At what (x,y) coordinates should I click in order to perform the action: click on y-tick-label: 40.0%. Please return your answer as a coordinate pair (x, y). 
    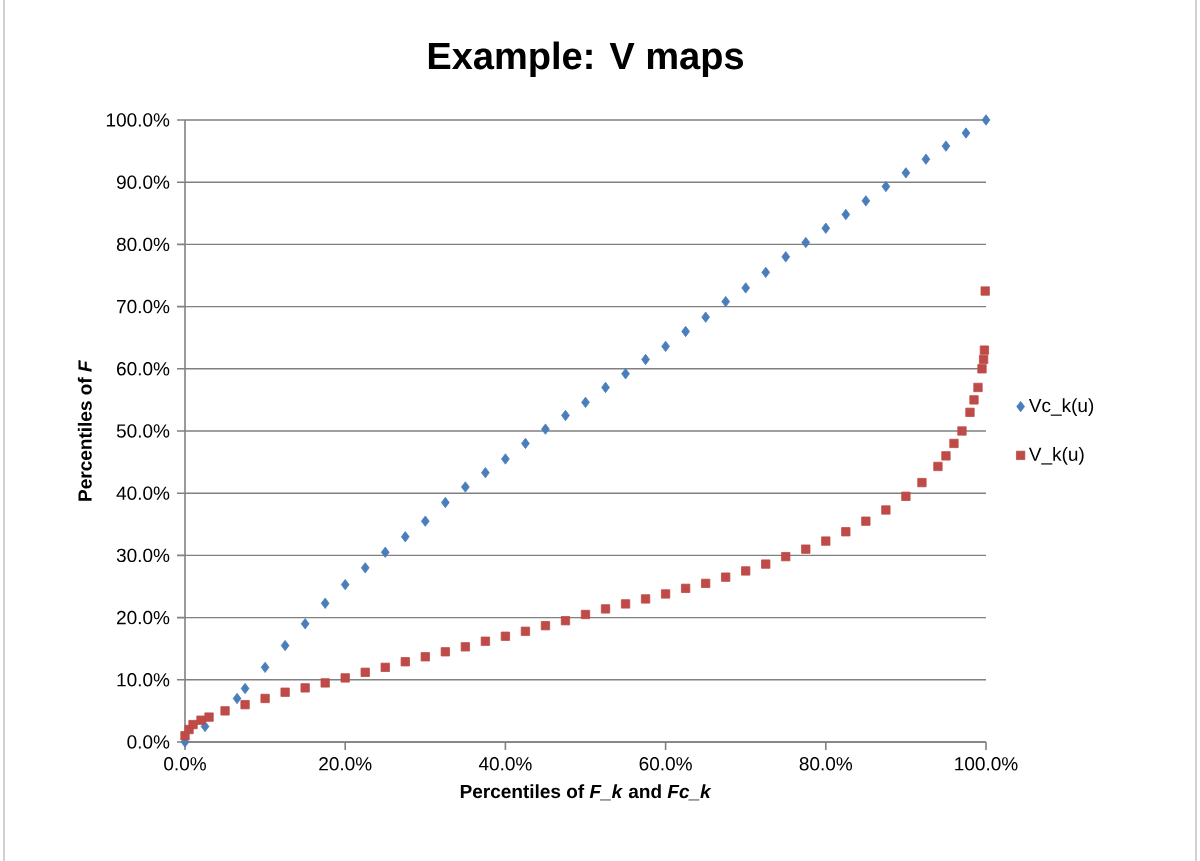
    Looking at the image, I should click on (143, 493).